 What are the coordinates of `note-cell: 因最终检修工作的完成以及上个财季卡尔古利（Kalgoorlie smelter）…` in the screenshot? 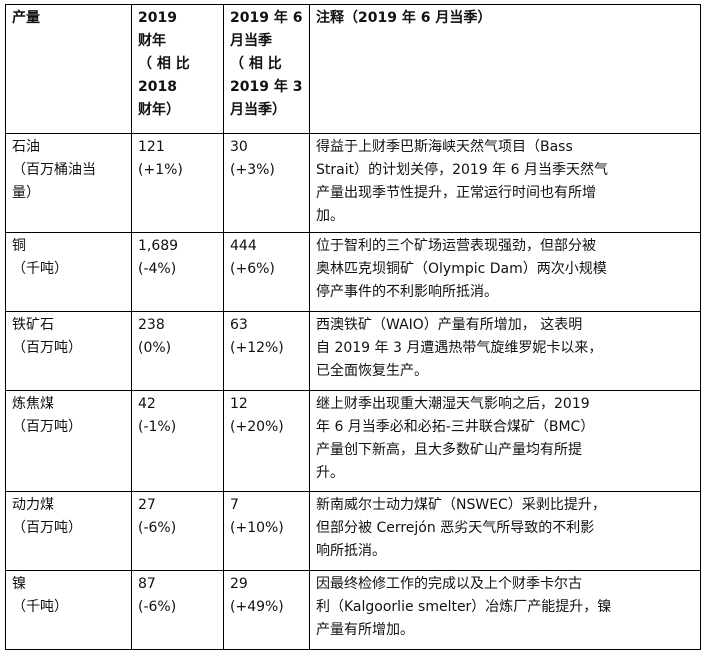 It's located at (505, 610).